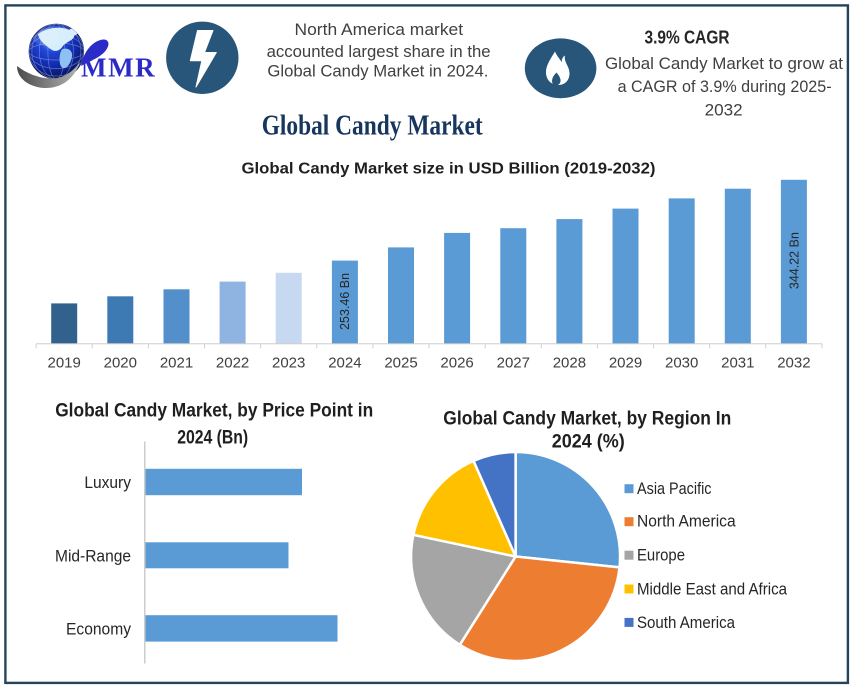 The width and height of the screenshot is (854, 689). What do you see at coordinates (212, 437) in the screenshot?
I see `svg-text: 2024 (Bn)` at bounding box center [212, 437].